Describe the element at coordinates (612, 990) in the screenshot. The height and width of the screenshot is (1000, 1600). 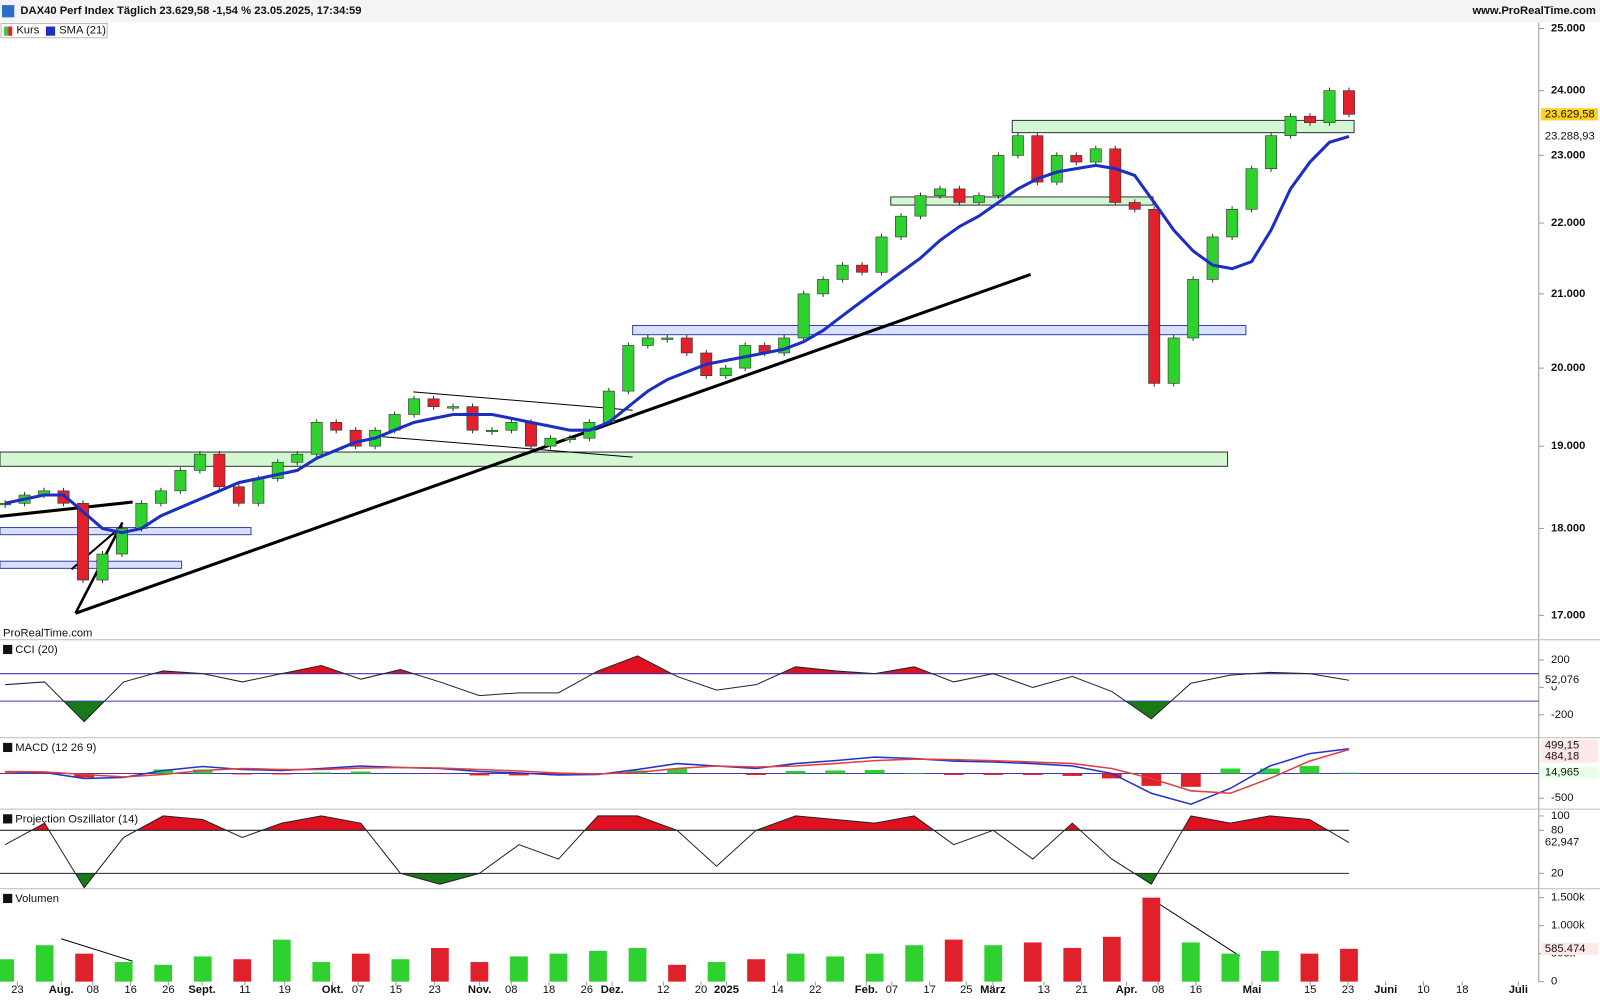
I see `x-tick-label: Dez.` at that location.